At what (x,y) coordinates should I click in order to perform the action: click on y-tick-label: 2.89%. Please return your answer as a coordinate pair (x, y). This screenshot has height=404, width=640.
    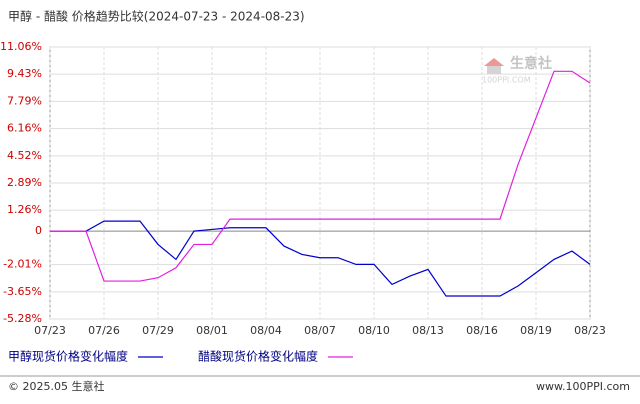
    Looking at the image, I should click on (24, 182).